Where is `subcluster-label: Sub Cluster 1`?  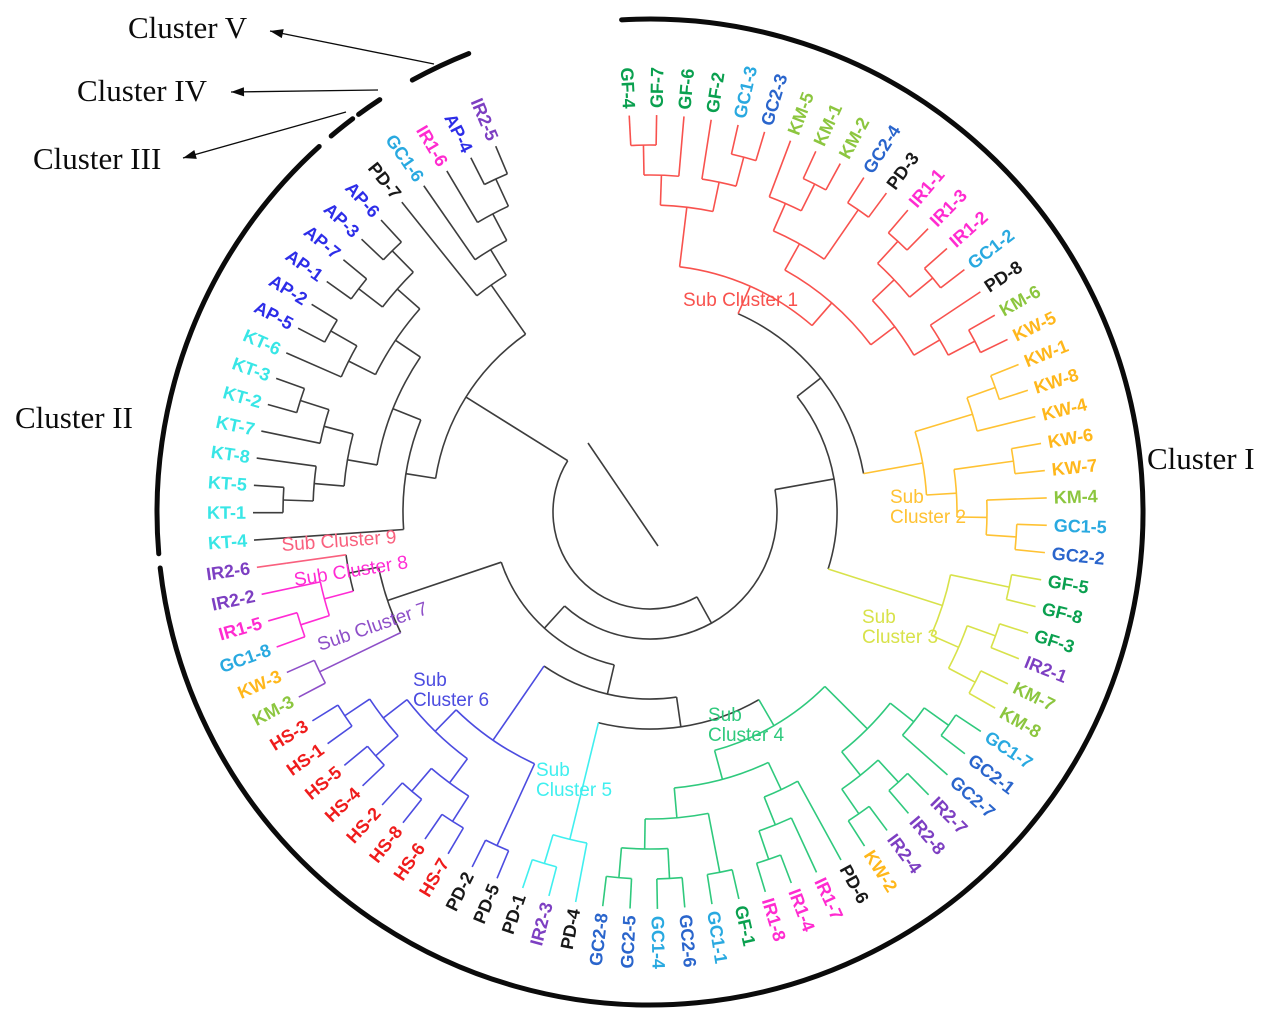
subcluster-label: Sub Cluster 1 is located at coordinates (740, 300).